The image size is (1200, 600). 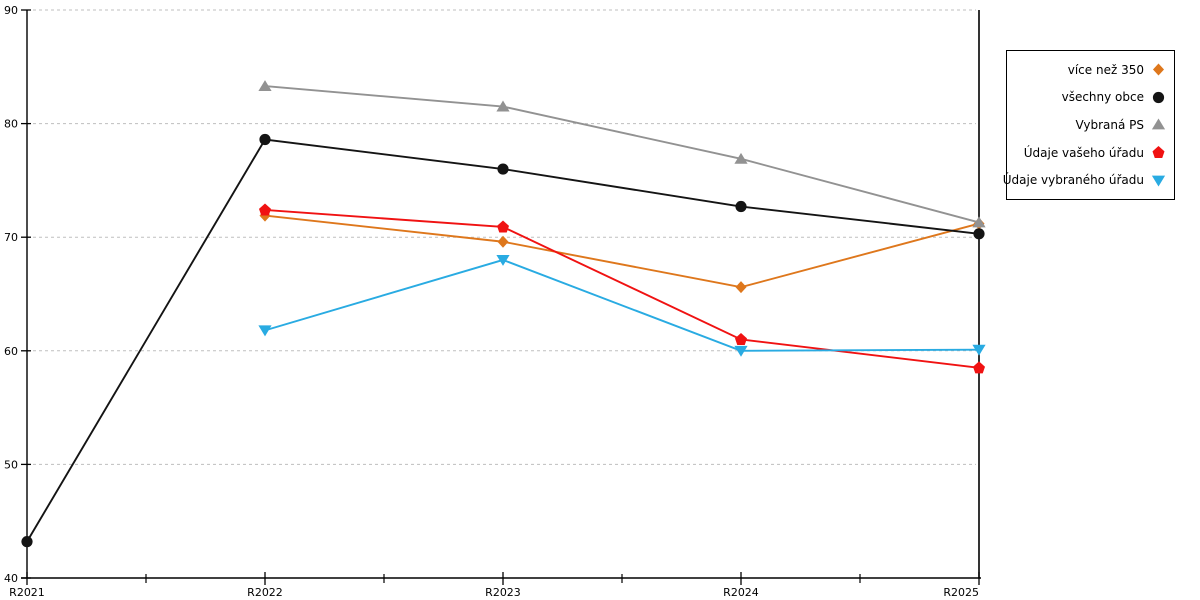 What do you see at coordinates (503, 592) in the screenshot?
I see `x-axis-label-R2023: R2023` at bounding box center [503, 592].